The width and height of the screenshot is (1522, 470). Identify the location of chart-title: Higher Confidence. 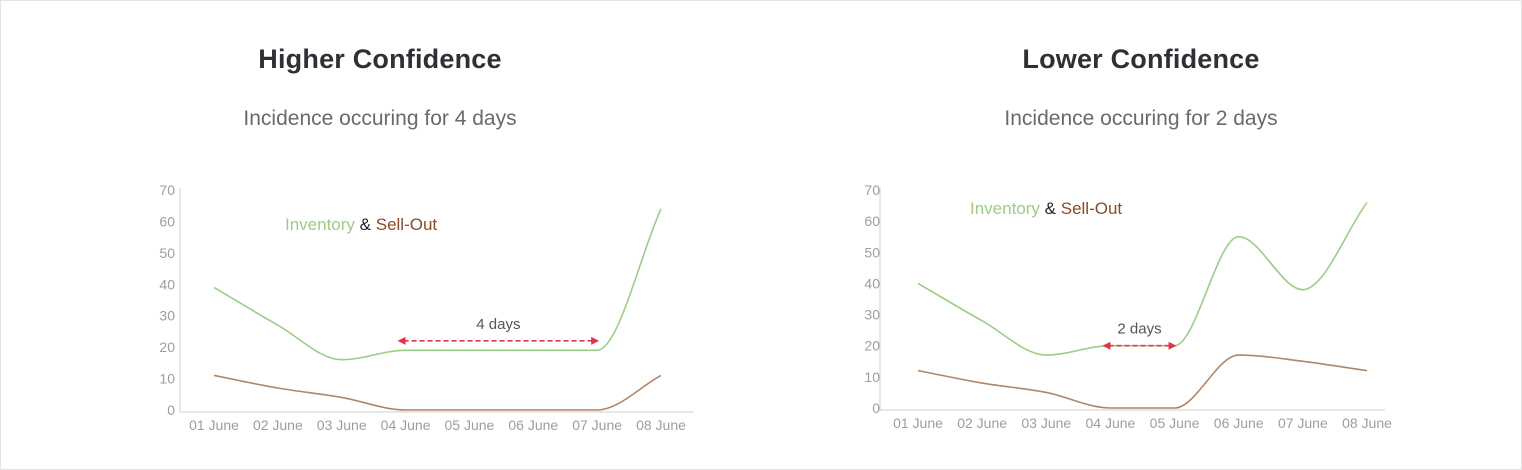
(380, 59).